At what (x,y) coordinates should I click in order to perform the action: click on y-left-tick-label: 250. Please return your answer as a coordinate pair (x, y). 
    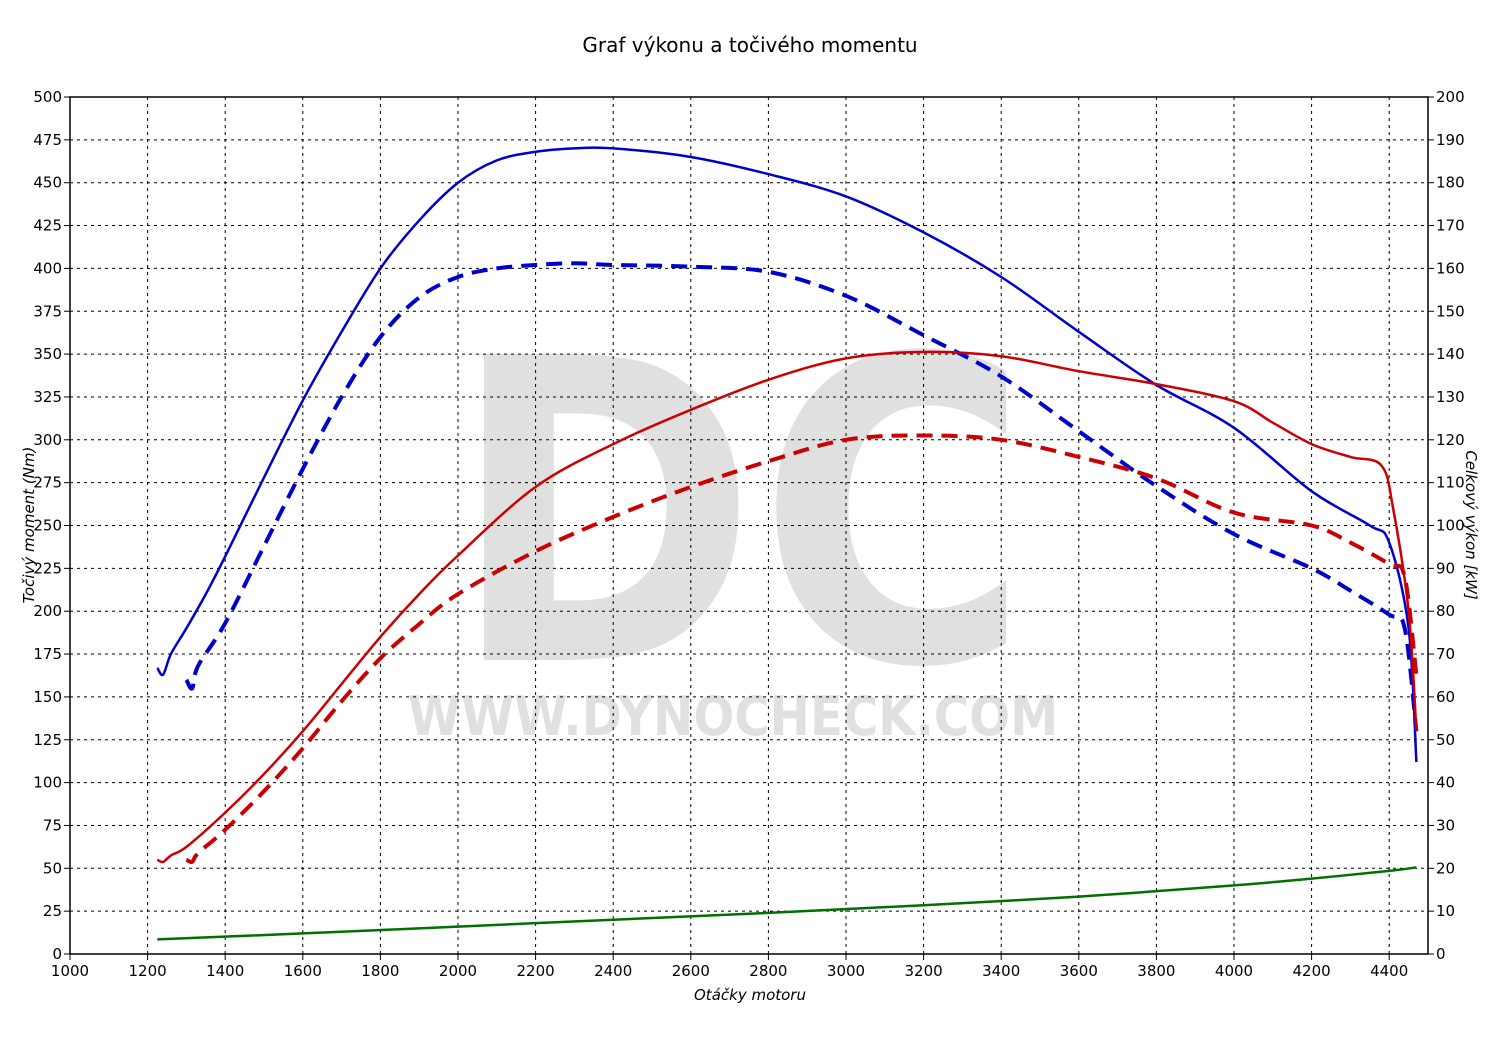
    Looking at the image, I should click on (47, 526).